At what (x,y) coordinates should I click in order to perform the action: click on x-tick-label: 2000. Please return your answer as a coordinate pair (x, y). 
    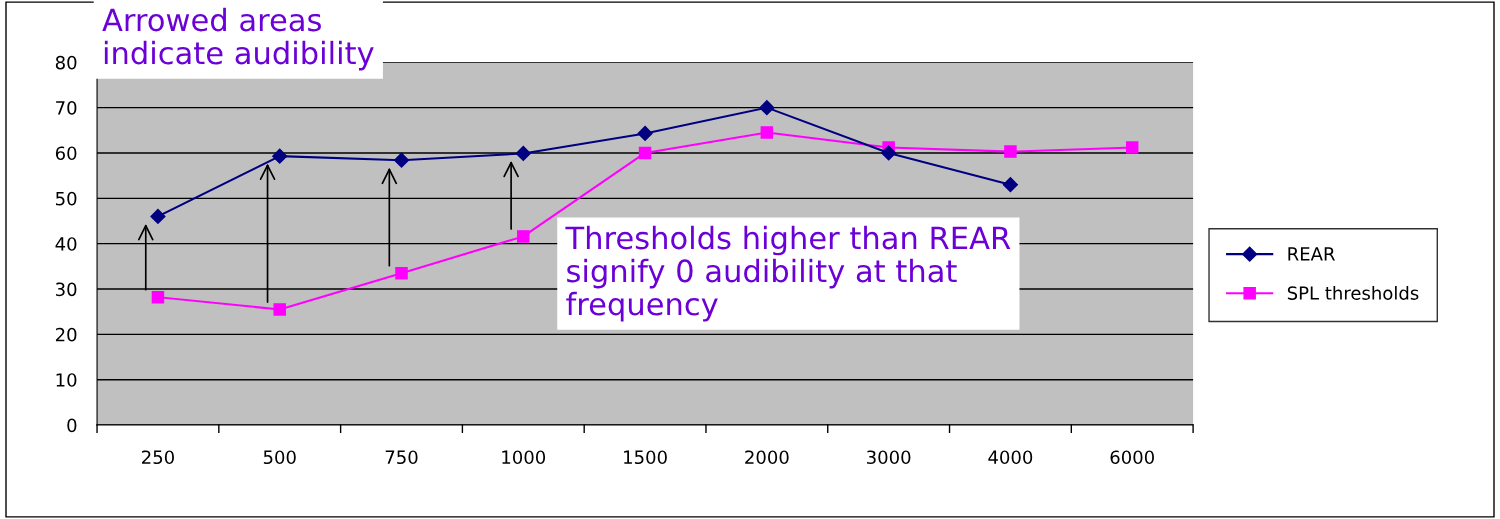
    Looking at the image, I should click on (767, 457).